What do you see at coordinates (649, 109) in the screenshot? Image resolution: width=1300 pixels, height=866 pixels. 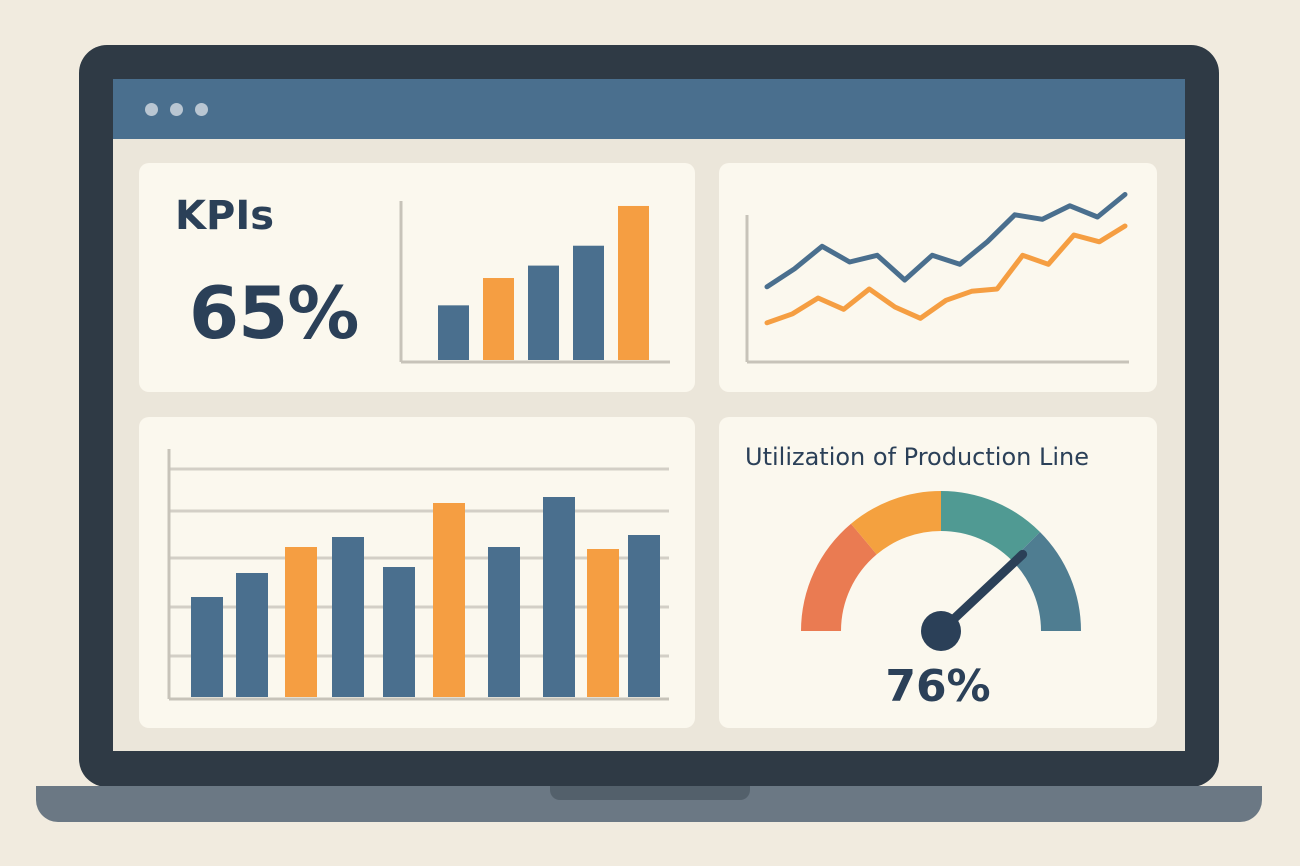 I see `window-titlebar` at bounding box center [649, 109].